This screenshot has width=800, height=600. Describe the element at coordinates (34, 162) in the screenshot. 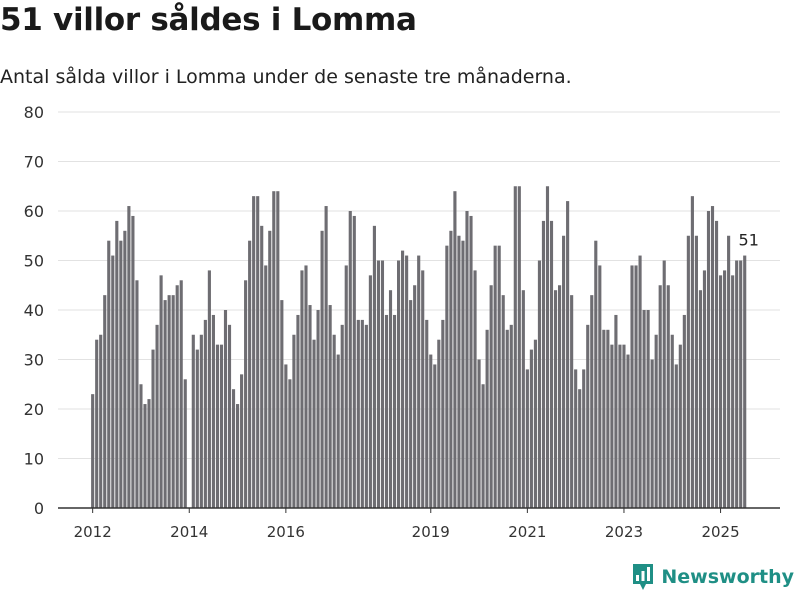

I see `y-tick-label: 70` at that location.